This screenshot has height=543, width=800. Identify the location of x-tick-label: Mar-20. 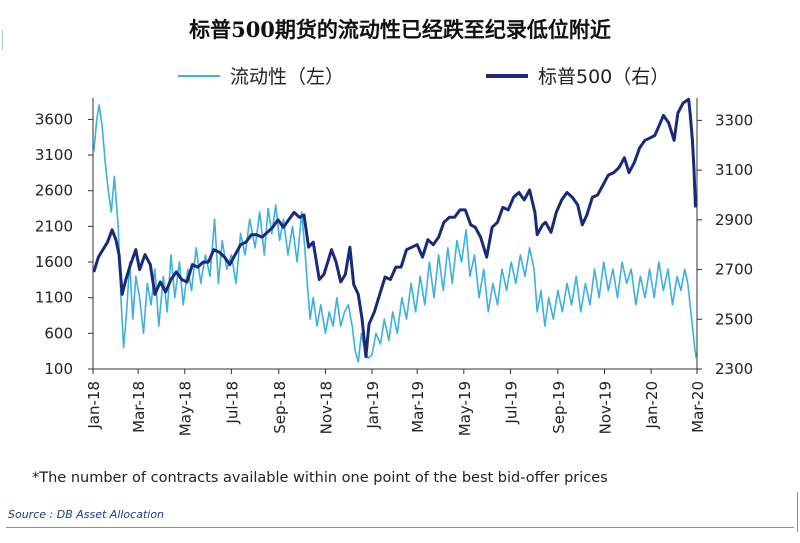
(698, 407).